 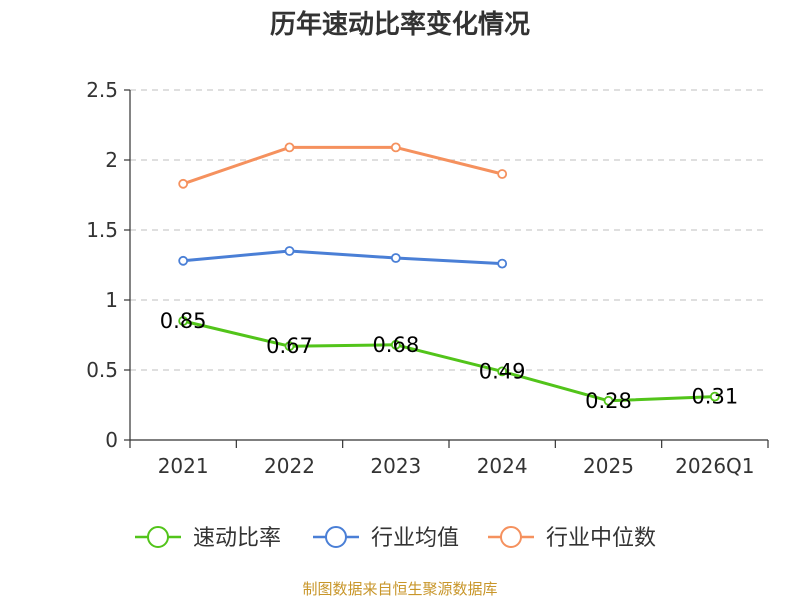 What do you see at coordinates (502, 466) in the screenshot?
I see `x-tick-label: 2024` at bounding box center [502, 466].